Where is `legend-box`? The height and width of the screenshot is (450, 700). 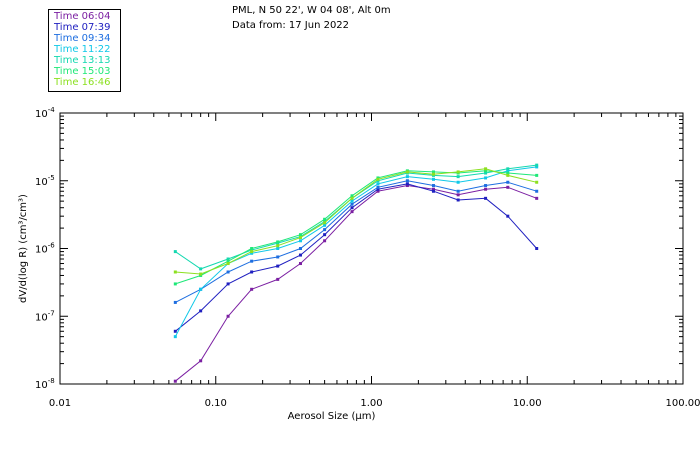
legend-box is located at coordinates (84, 50).